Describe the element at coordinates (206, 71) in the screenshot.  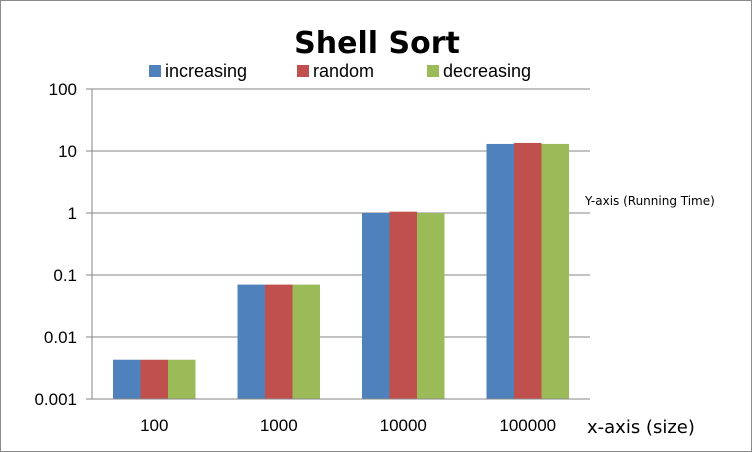
I see `legend-label-increasing: increasing` at that location.